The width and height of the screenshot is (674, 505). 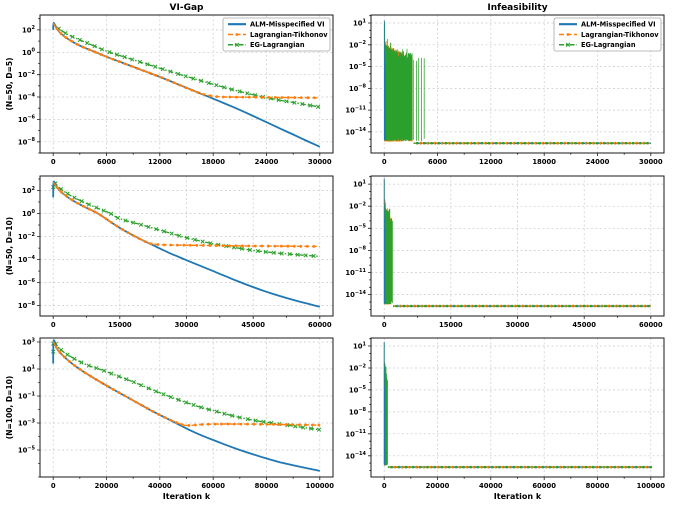 What do you see at coordinates (598, 486) in the screenshot?
I see `x-tick-label: 80000` at bounding box center [598, 486].